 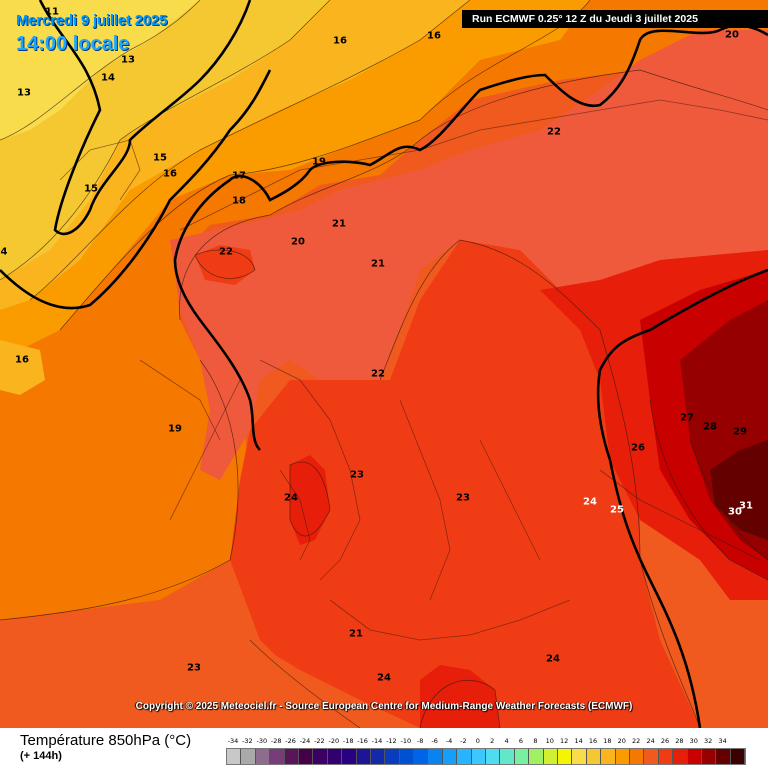 What do you see at coordinates (52, 12) in the screenshot?
I see `isotherm-label: 11` at bounding box center [52, 12].